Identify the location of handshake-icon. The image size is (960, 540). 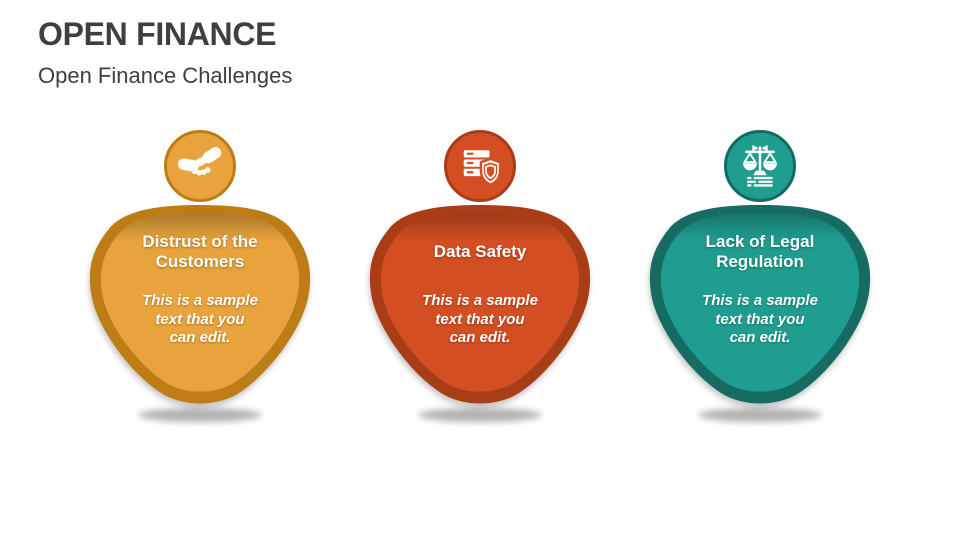
(200, 160).